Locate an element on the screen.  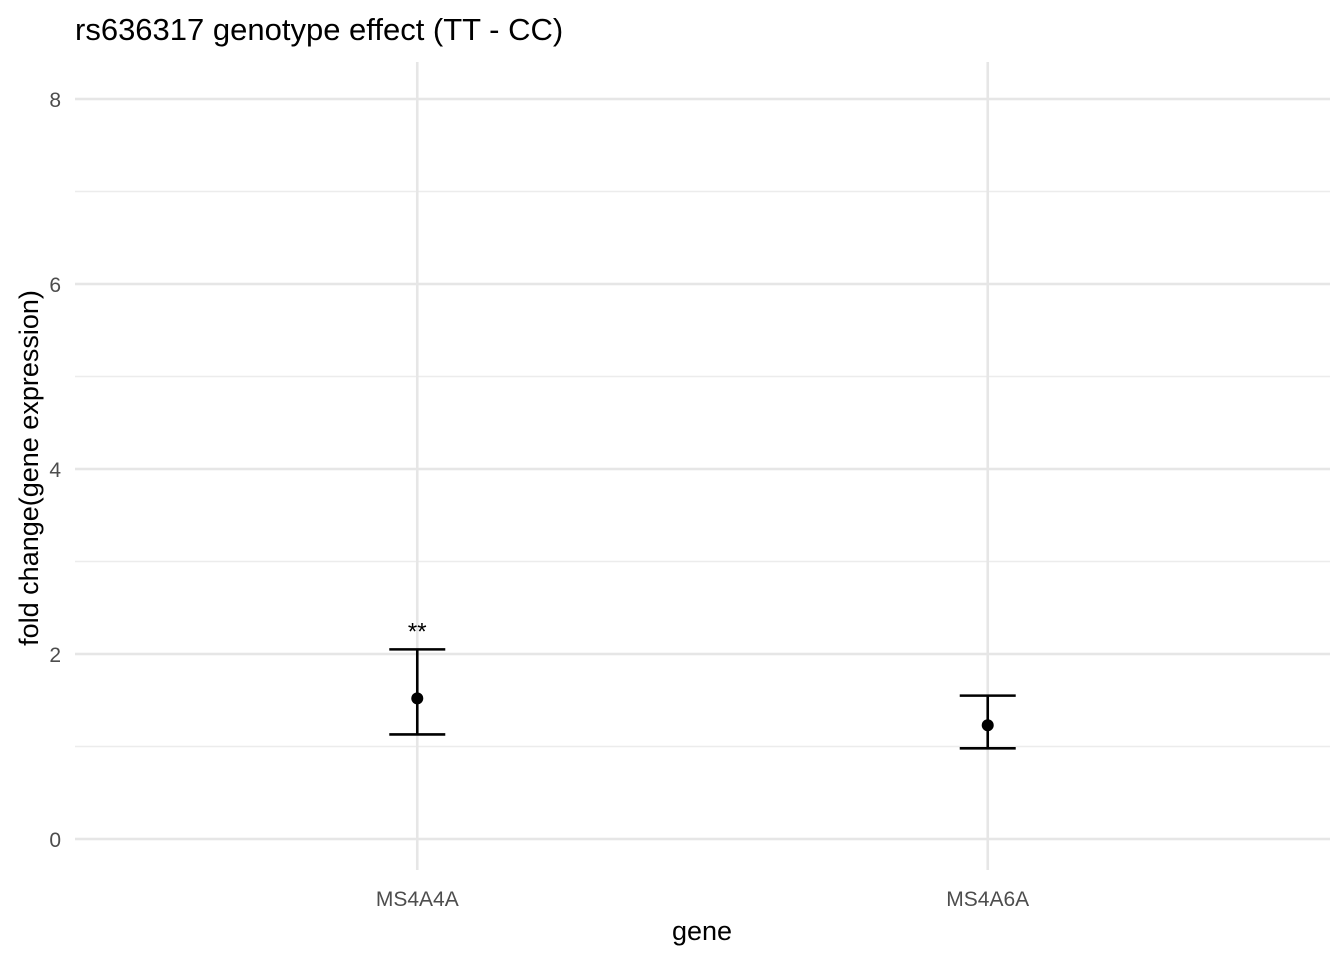
x-tick-label: MS4A6A is located at coordinates (987, 899).